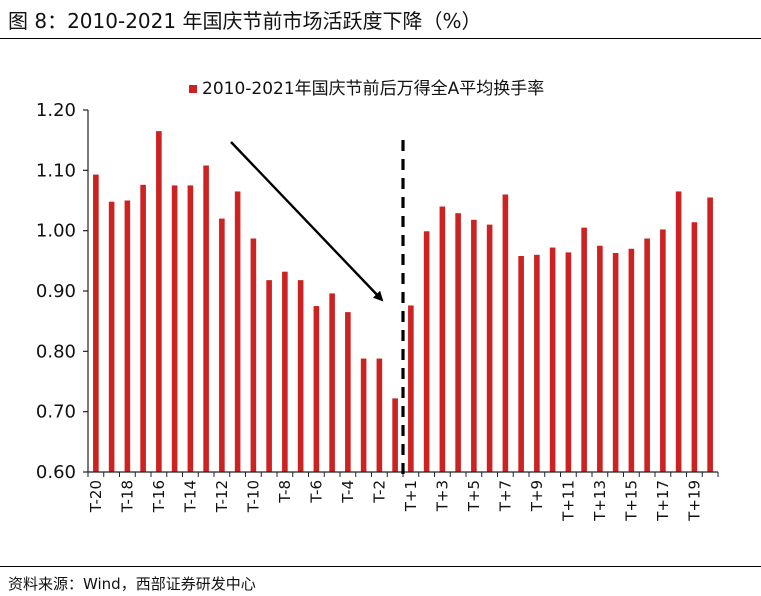 Image resolution: width=761 pixels, height=596 pixels. I want to click on x-tick-label: T-2, so click(380, 492).